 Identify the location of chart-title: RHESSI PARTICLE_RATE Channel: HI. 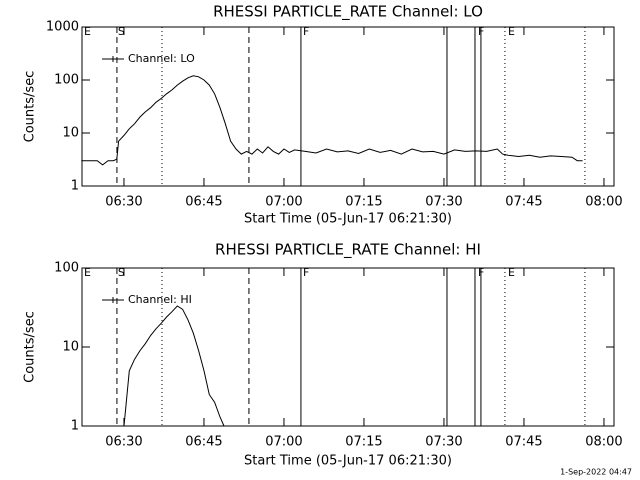
(348, 250).